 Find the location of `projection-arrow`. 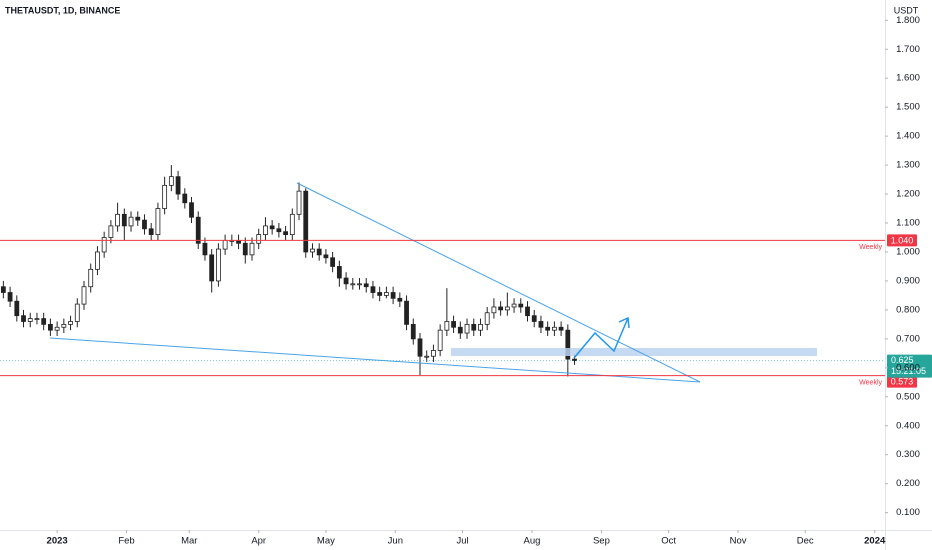

projection-arrow is located at coordinates (601, 338).